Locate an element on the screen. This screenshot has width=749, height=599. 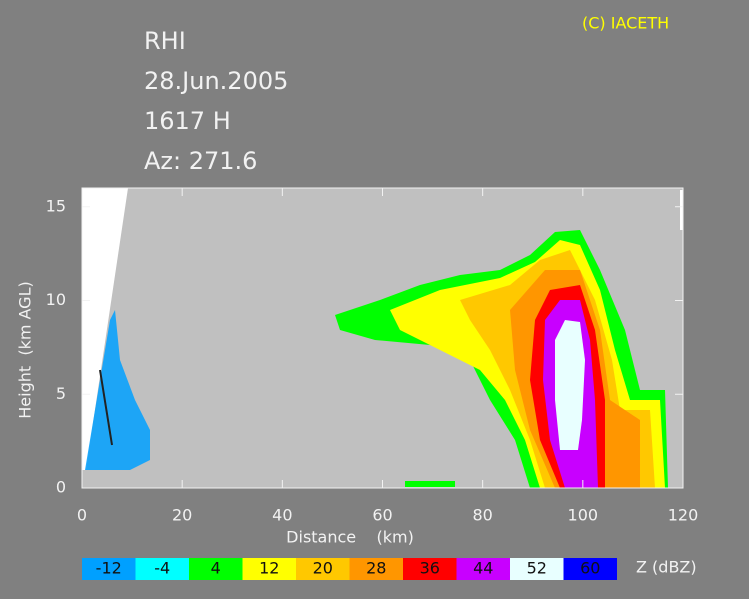
colorbar-tick-label: -12 is located at coordinates (109, 568).